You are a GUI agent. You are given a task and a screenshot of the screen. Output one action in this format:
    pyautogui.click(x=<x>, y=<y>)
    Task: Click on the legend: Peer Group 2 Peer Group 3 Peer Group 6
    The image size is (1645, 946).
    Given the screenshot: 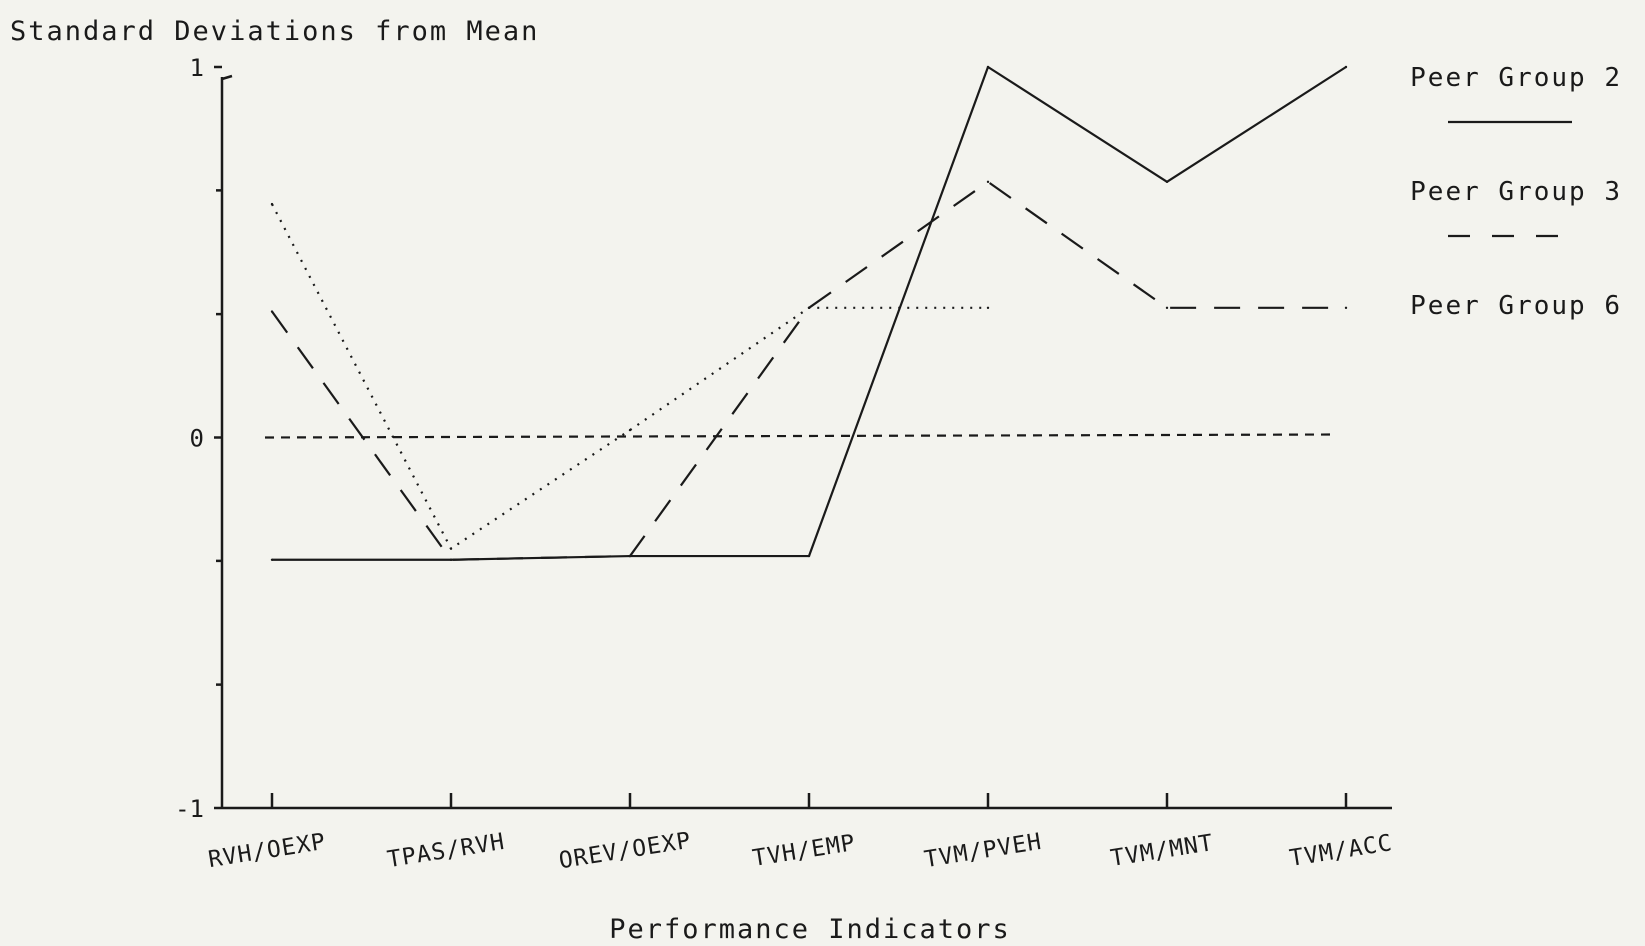 What is the action you would take?
    pyautogui.click(x=1516, y=192)
    